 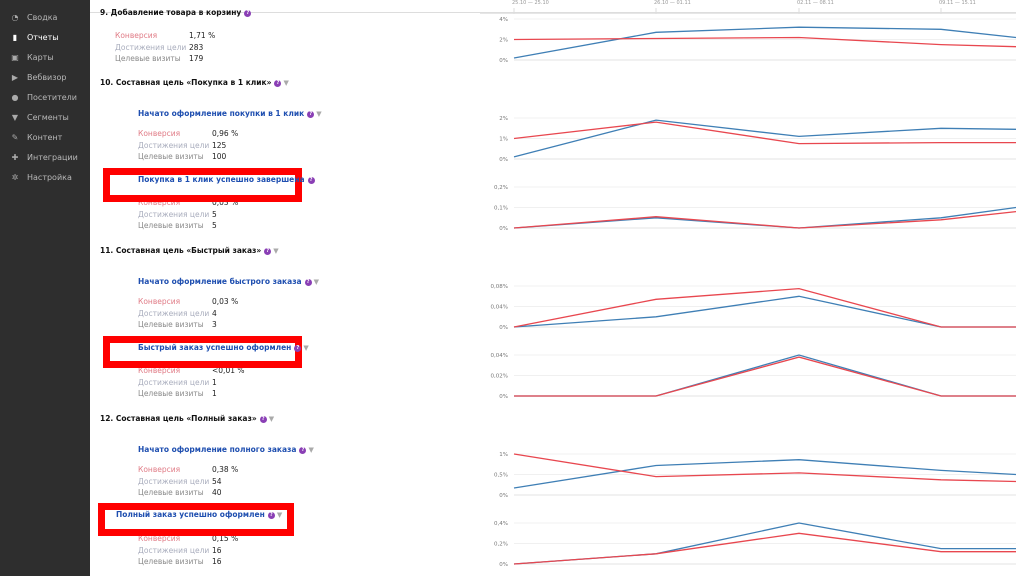 I want to click on goal-title-text: 10. Составная цель «Покупка в 1 клик», so click(x=186, y=82).